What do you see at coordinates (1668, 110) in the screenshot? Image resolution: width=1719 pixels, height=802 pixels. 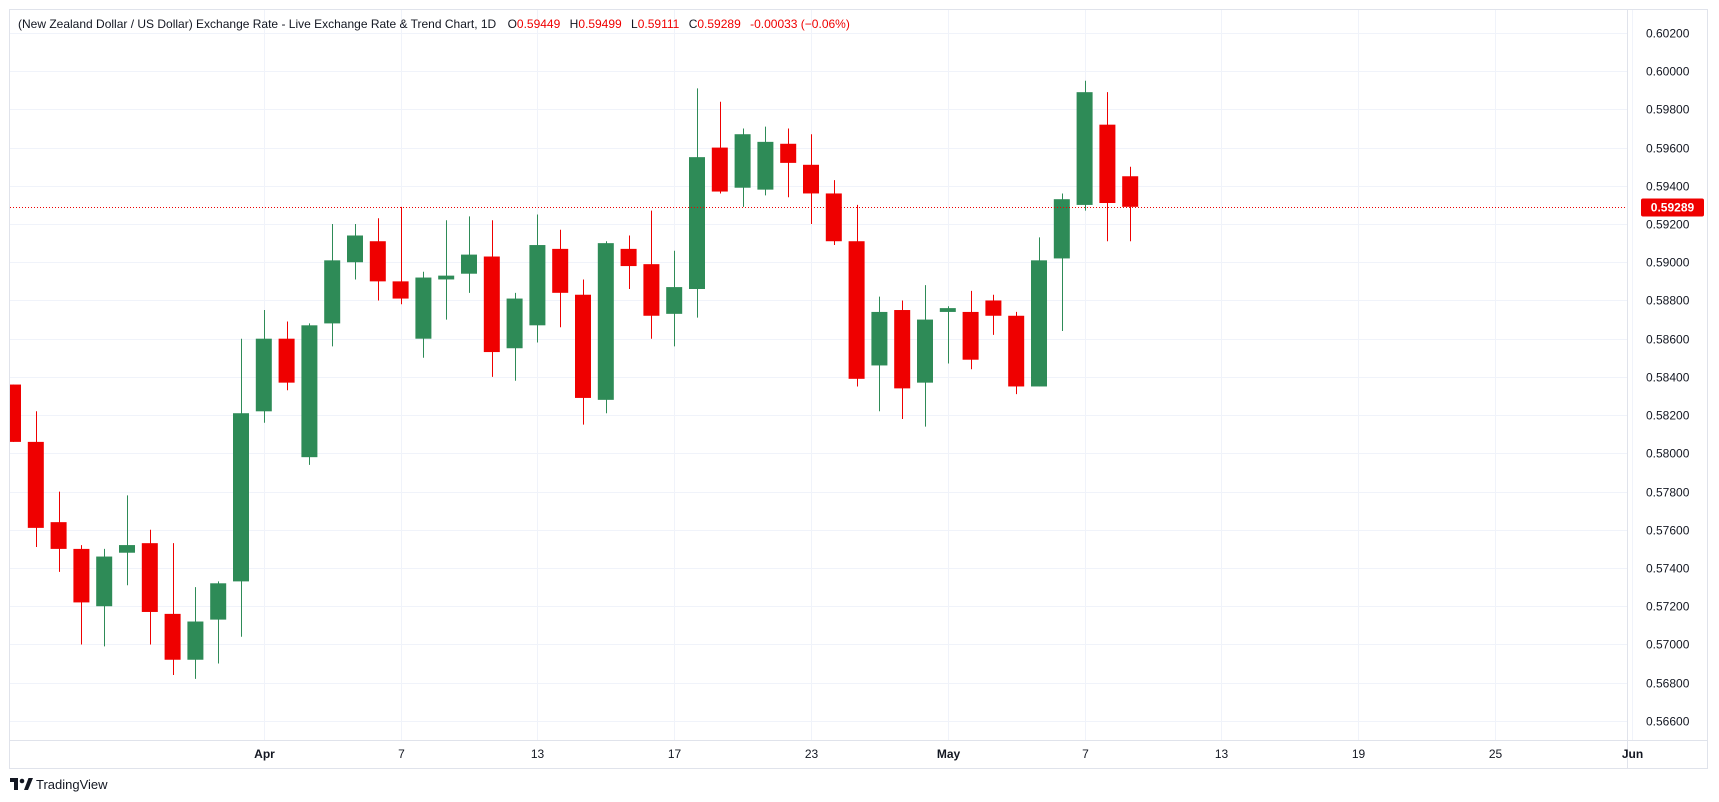 I see `price-tick-label: 0.59800` at bounding box center [1668, 110].